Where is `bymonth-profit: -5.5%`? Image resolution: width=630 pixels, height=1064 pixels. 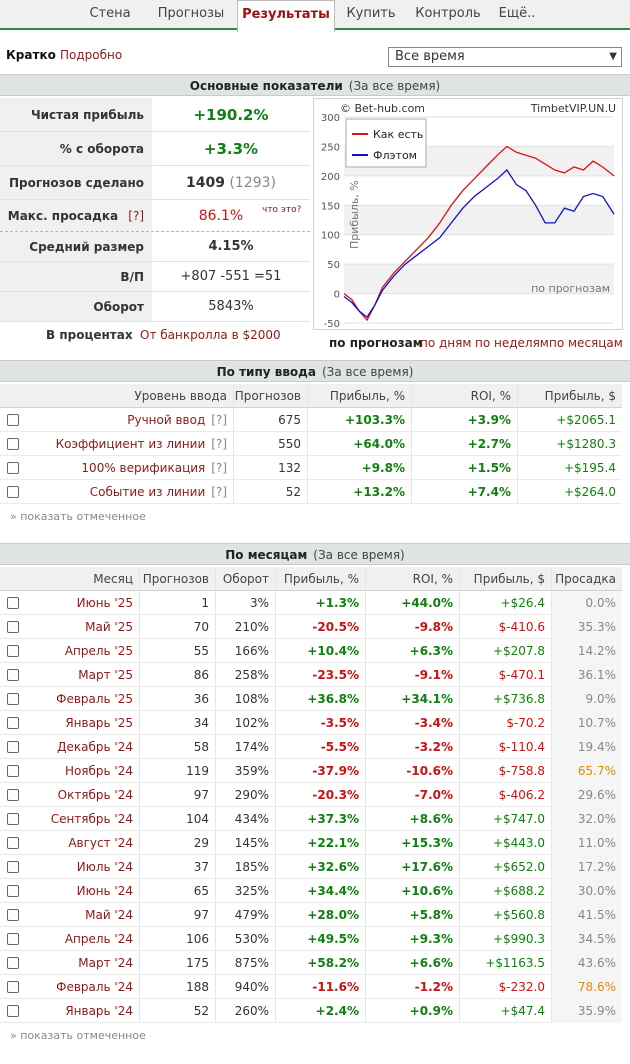 bymonth-profit: -5.5% is located at coordinates (321, 747).